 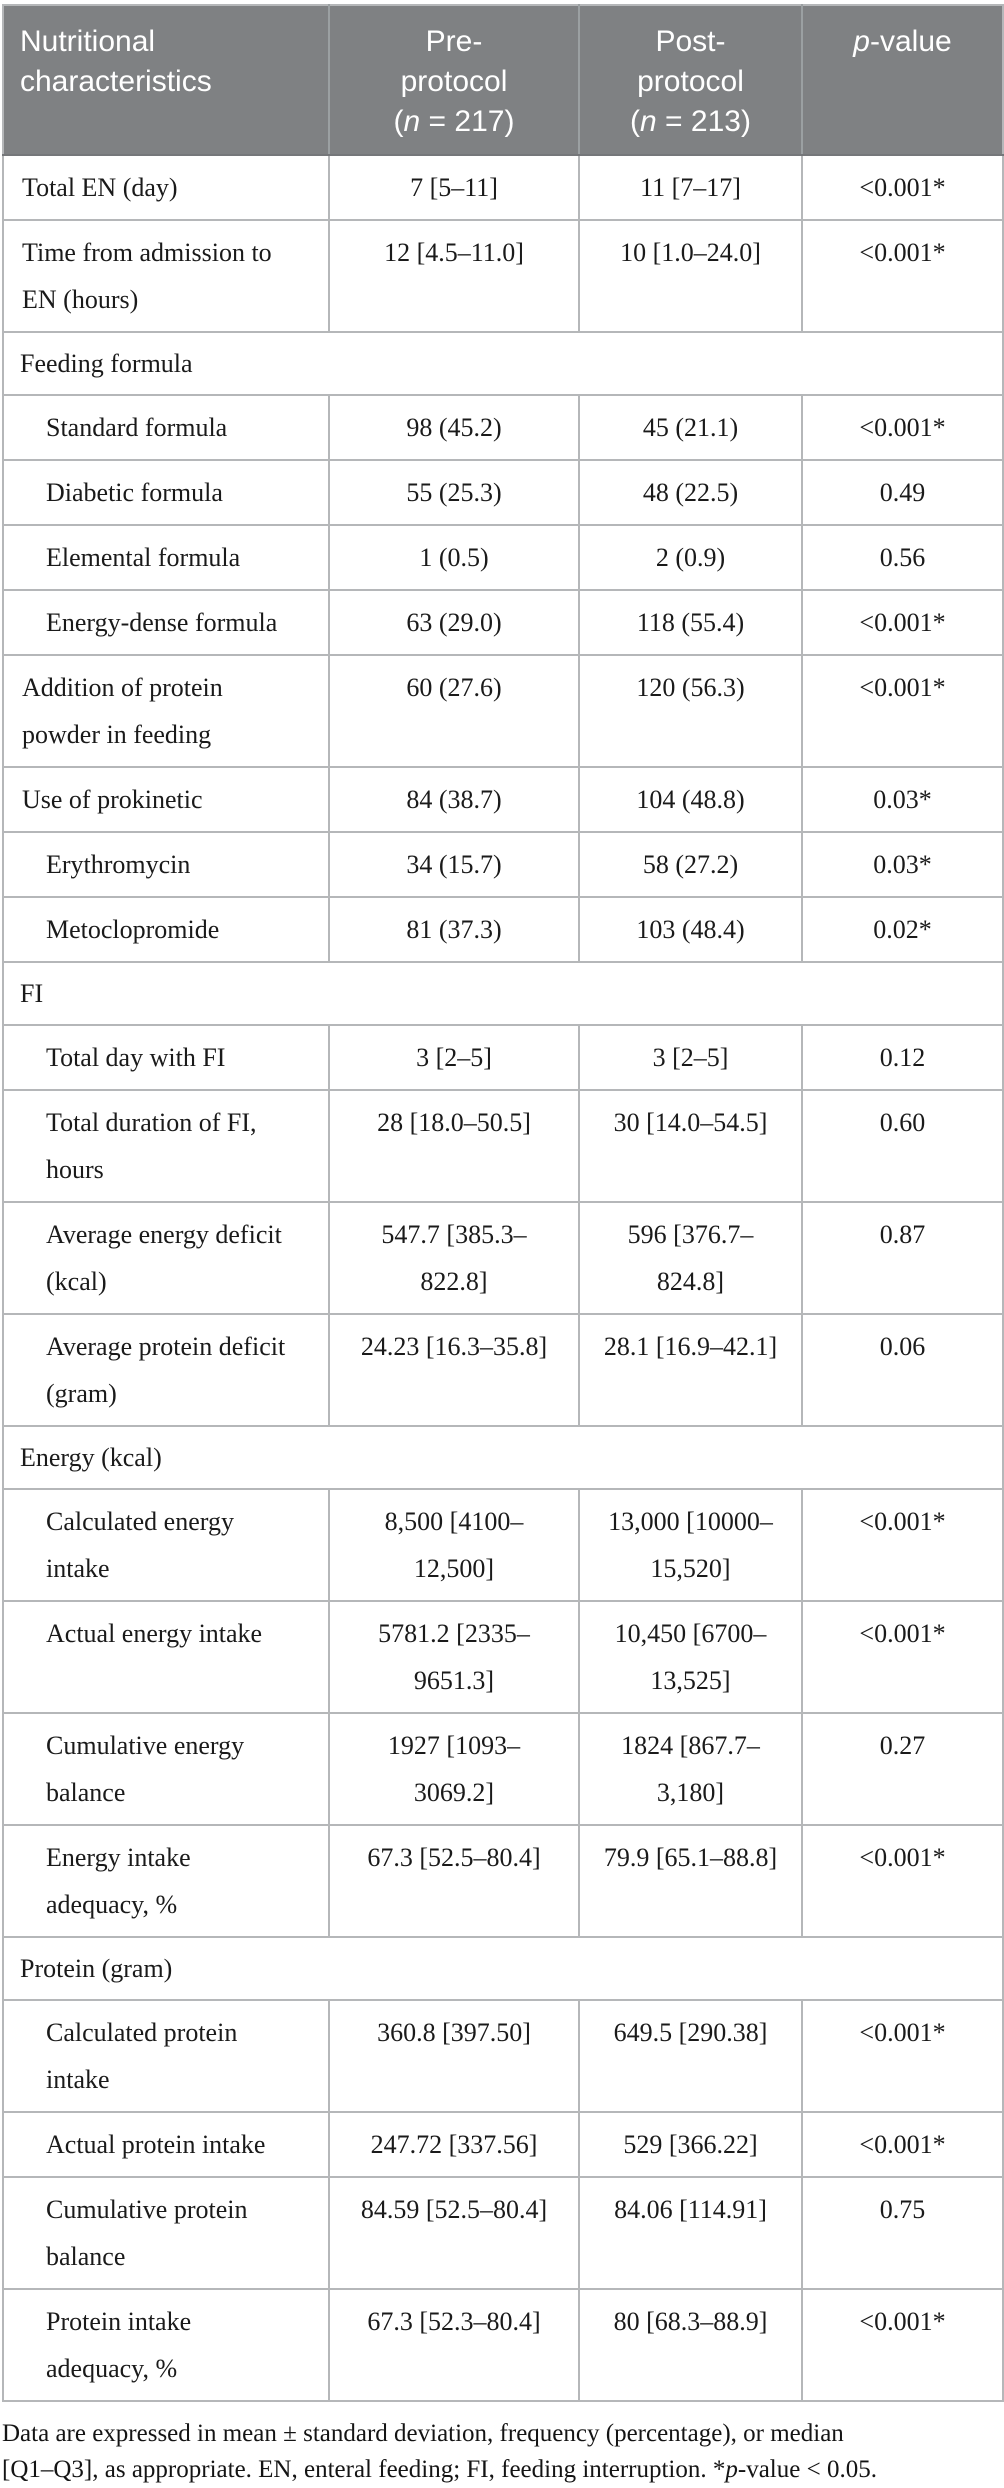 I want to click on p-value-cell: 0.49, so click(x=902, y=492).